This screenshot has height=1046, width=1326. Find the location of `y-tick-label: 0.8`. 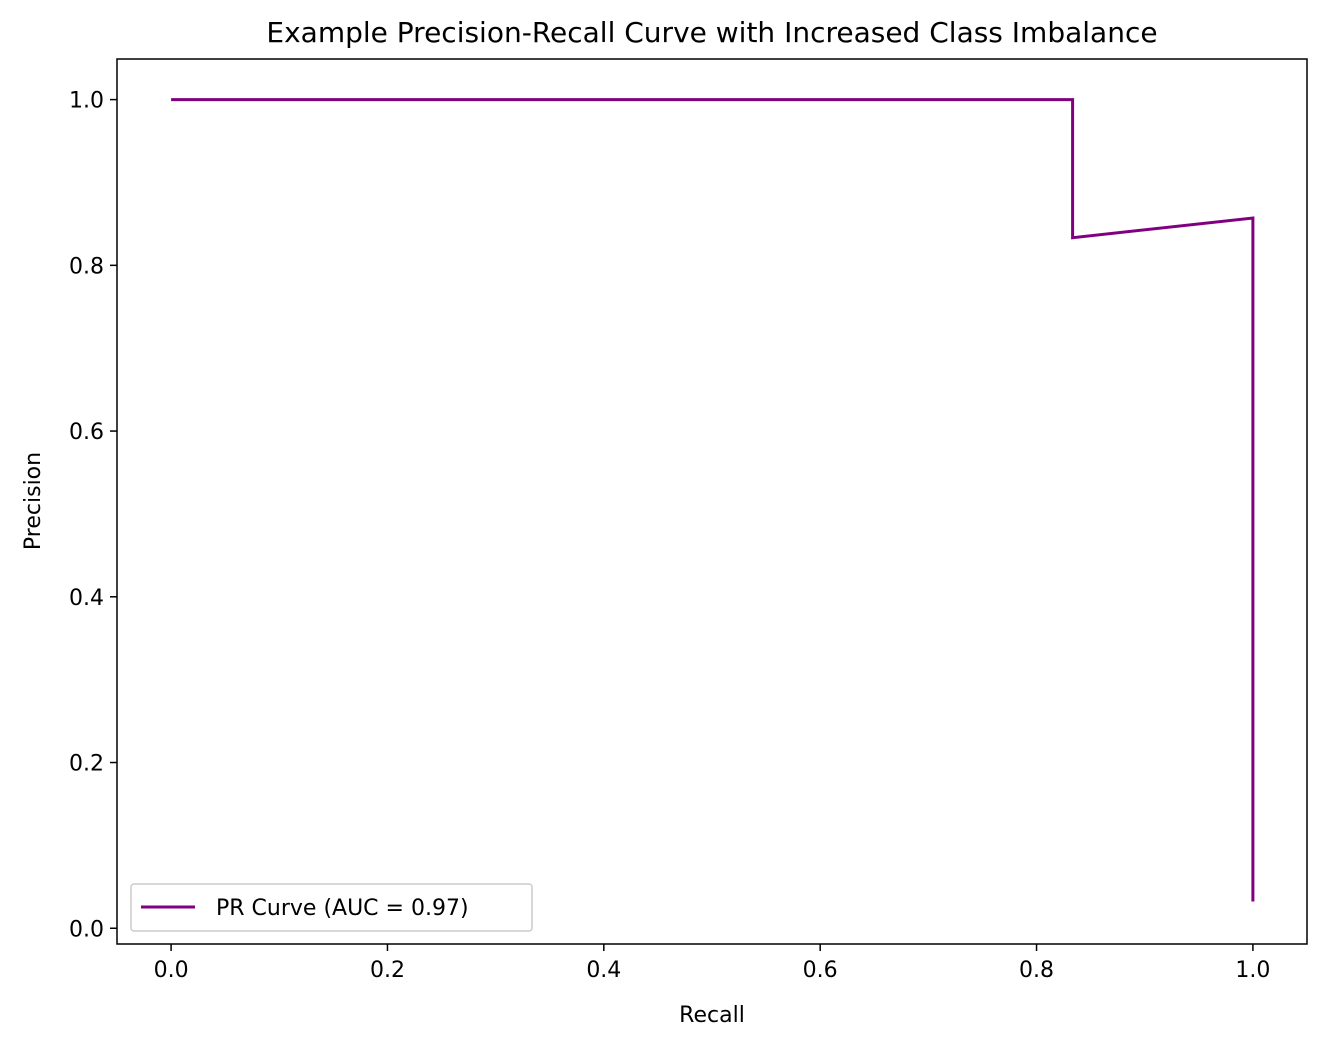

y-tick-label: 0.8 is located at coordinates (86, 266).